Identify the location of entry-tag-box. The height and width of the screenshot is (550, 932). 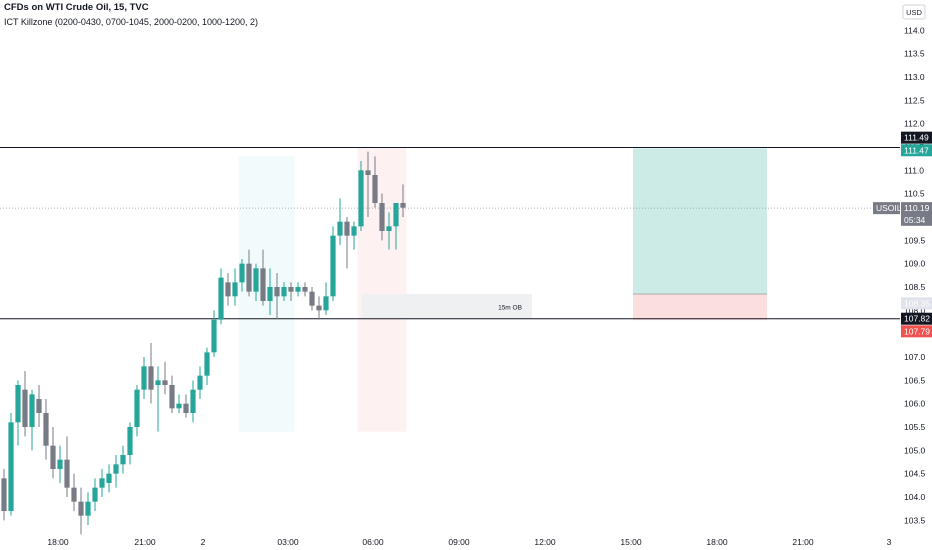
(916, 303).